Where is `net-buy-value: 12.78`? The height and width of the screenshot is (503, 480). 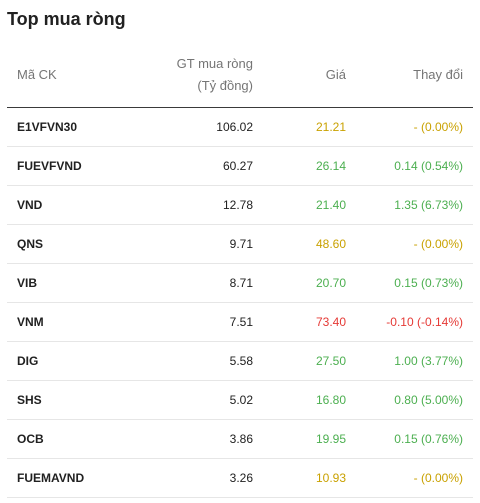
net-buy-value: 12.78 is located at coordinates (237, 205).